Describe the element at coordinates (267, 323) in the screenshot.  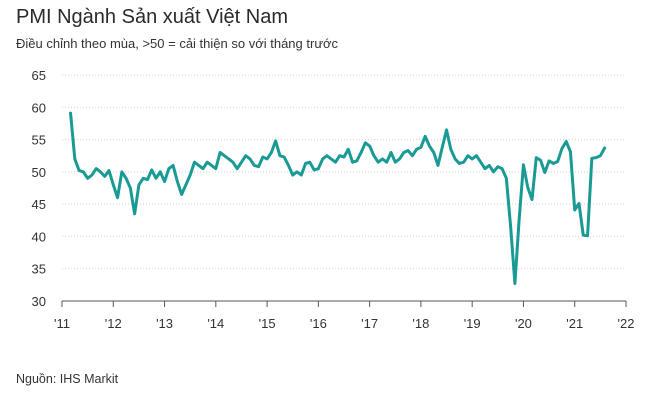
I see `x-tick-label: '15` at that location.